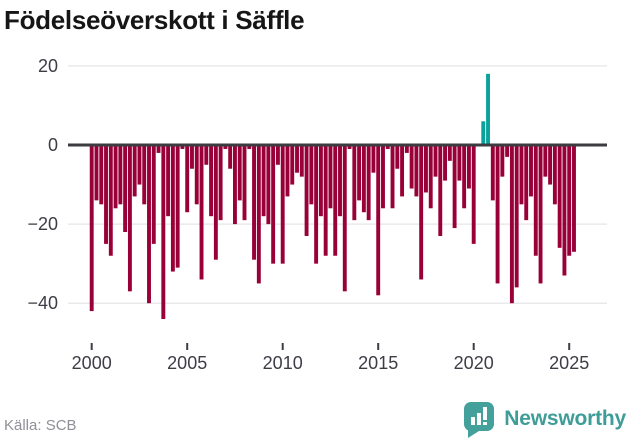  Describe the element at coordinates (565, 418) in the screenshot. I see `brand-wordmark: Newsworthy` at that location.